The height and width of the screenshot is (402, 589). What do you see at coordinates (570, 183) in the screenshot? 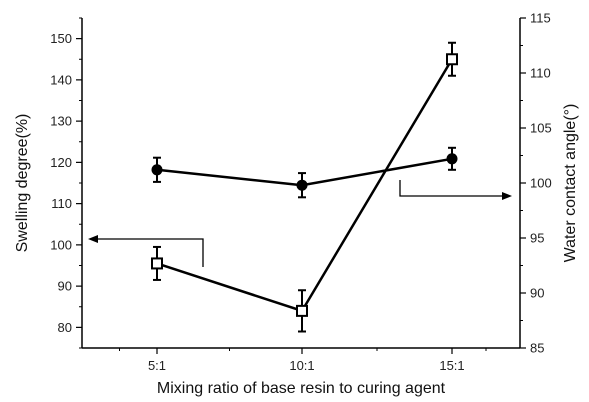
I see `right-axis-title: Water contact angle(°)` at bounding box center [570, 183].